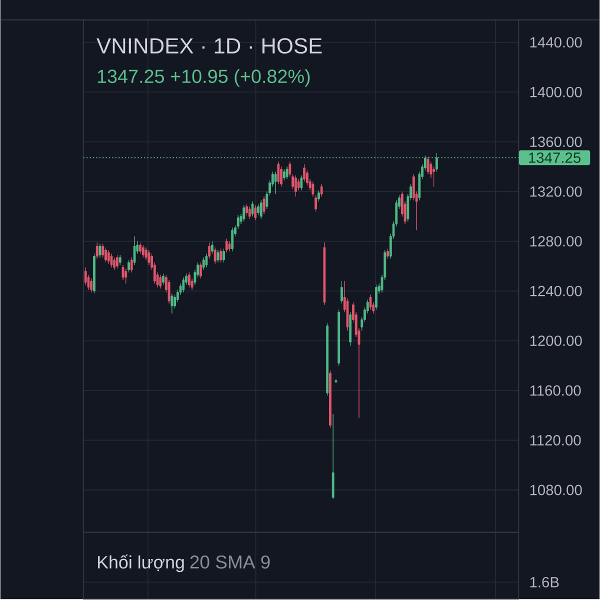  What do you see at coordinates (555, 440) in the screenshot?
I see `y-tick-label: 1120.00` at bounding box center [555, 440].